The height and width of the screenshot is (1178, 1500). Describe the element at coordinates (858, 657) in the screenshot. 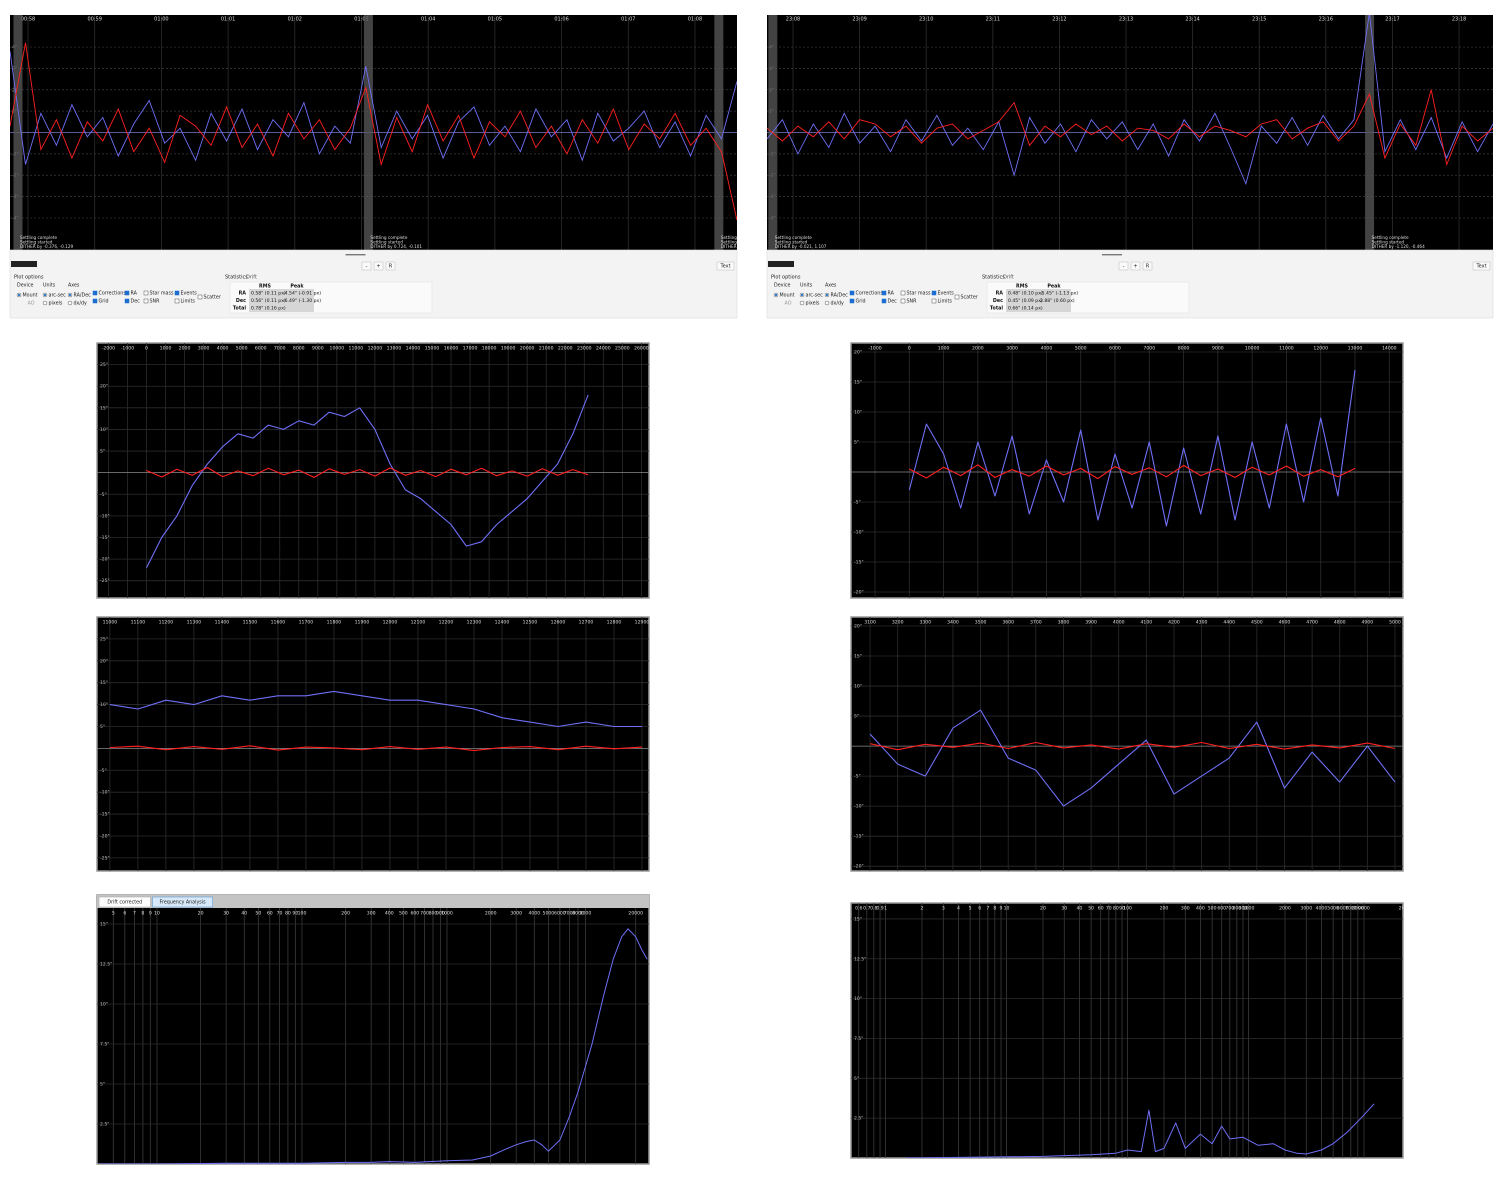

I see `y-tick-label: 15"` at that location.